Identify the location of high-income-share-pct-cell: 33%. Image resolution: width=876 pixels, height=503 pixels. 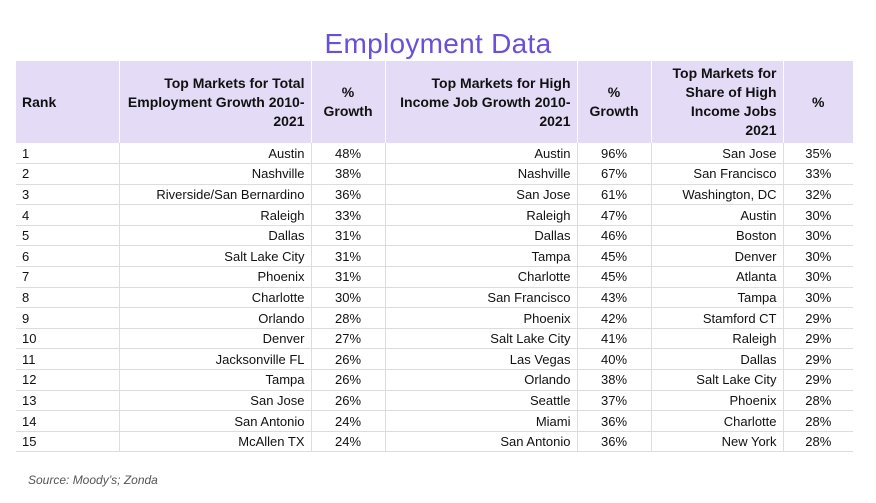
(817, 174).